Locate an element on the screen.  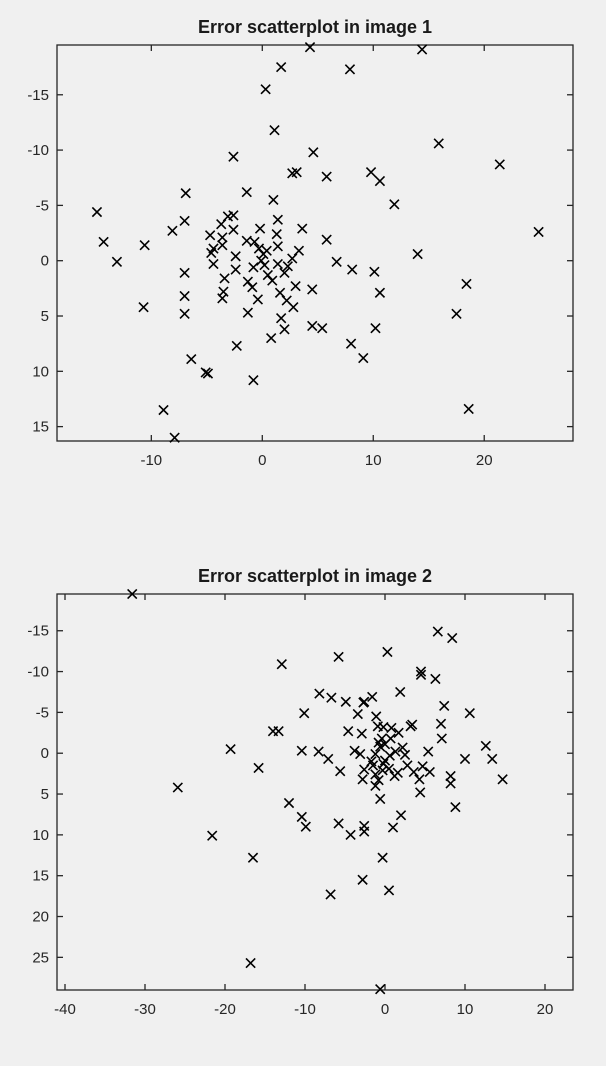
y-tick-label: 0 is located at coordinates (45, 261).